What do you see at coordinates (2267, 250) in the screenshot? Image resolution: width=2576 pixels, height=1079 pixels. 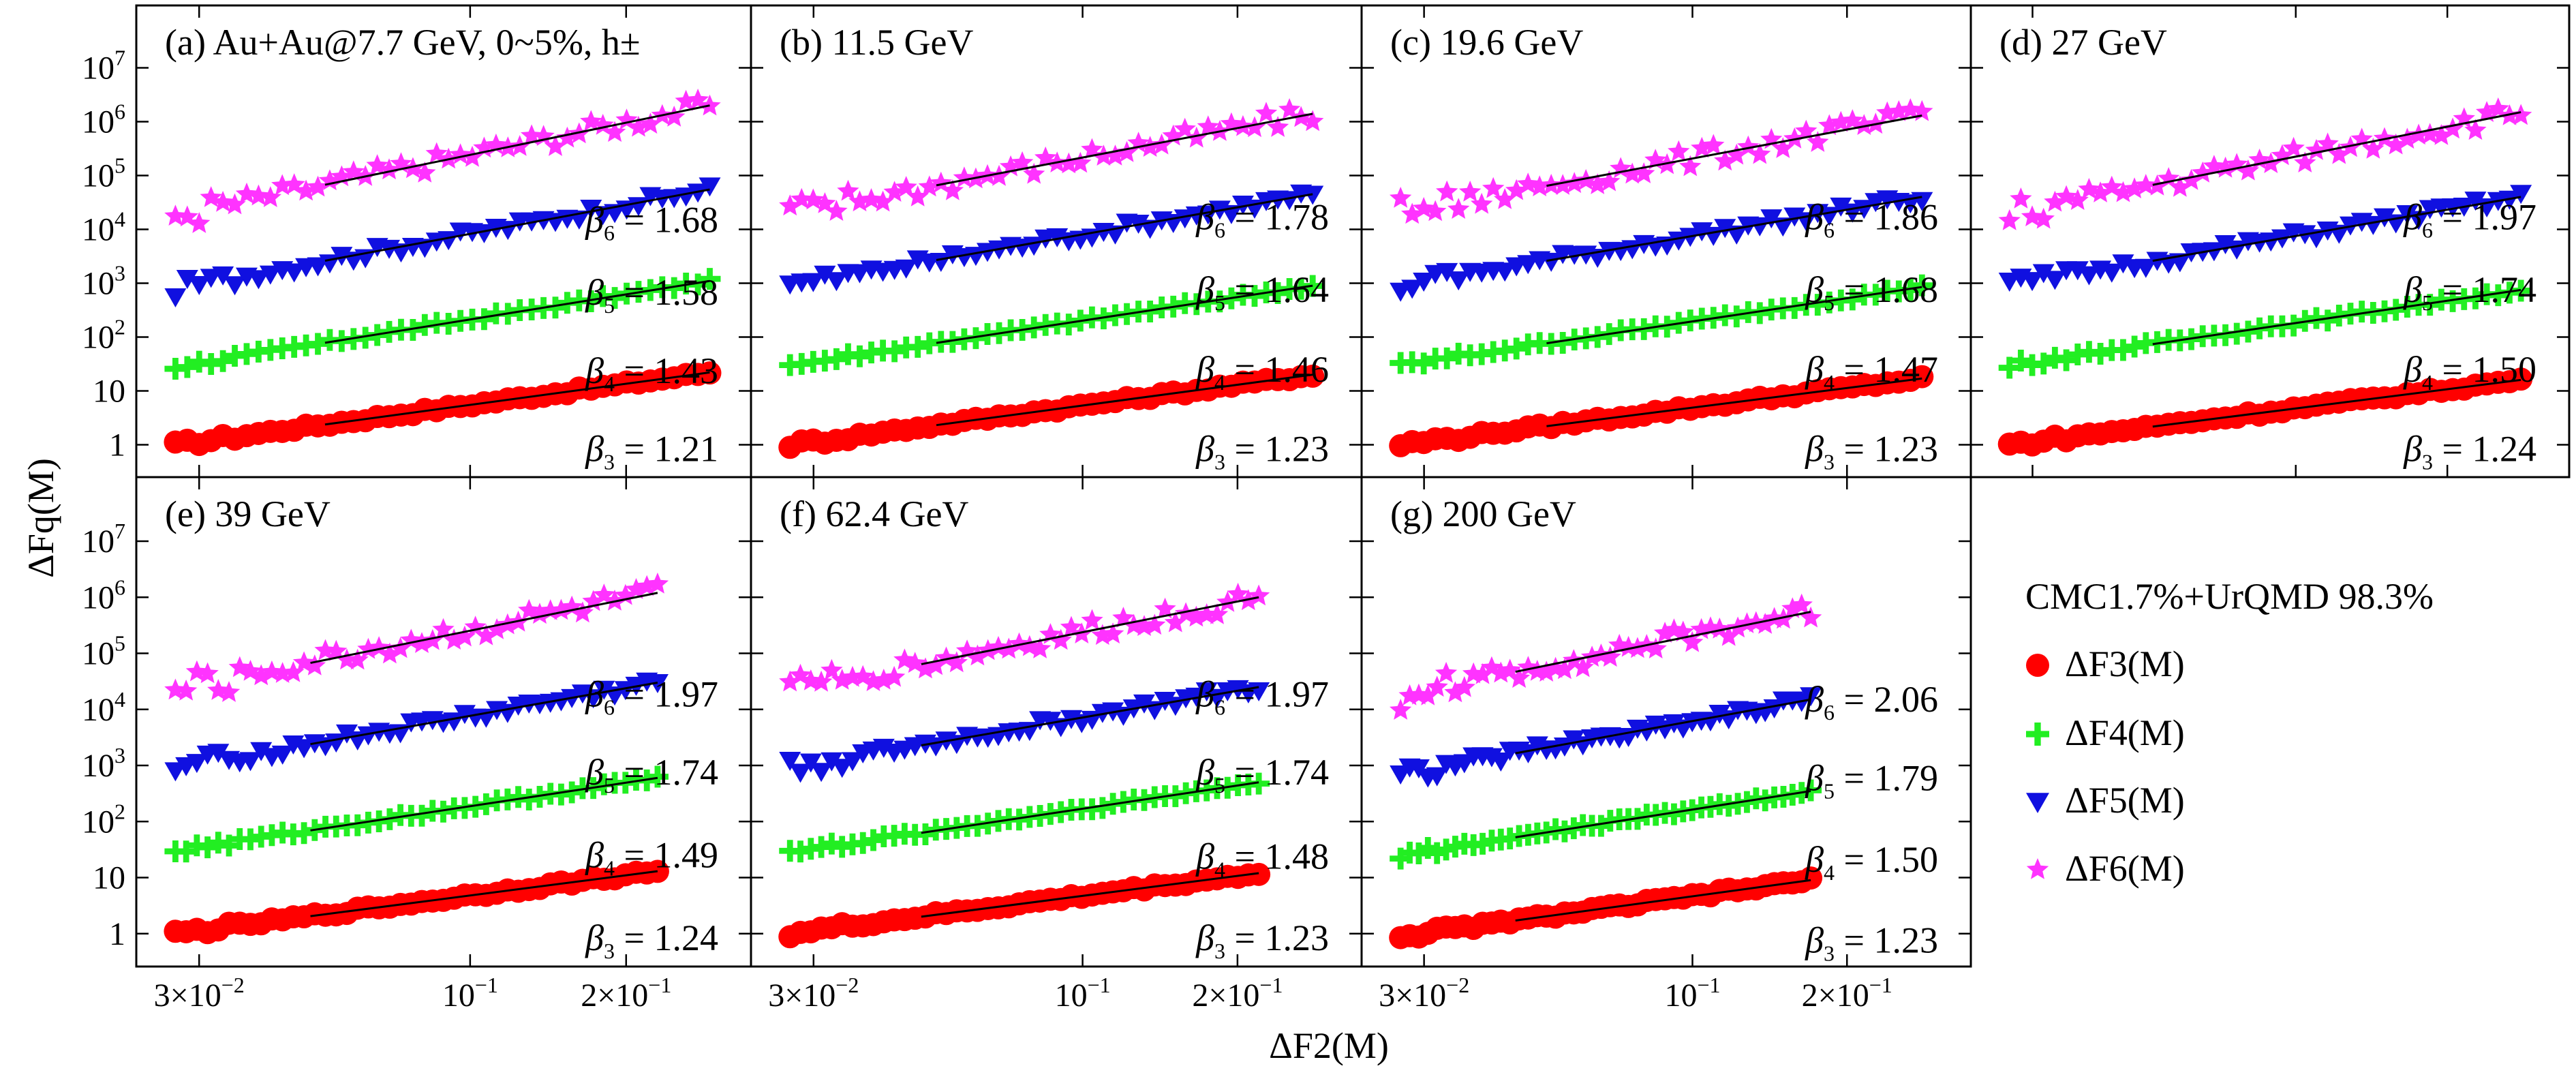 I see `series-ΔF5(M): β5 = 1.74` at bounding box center [2267, 250].